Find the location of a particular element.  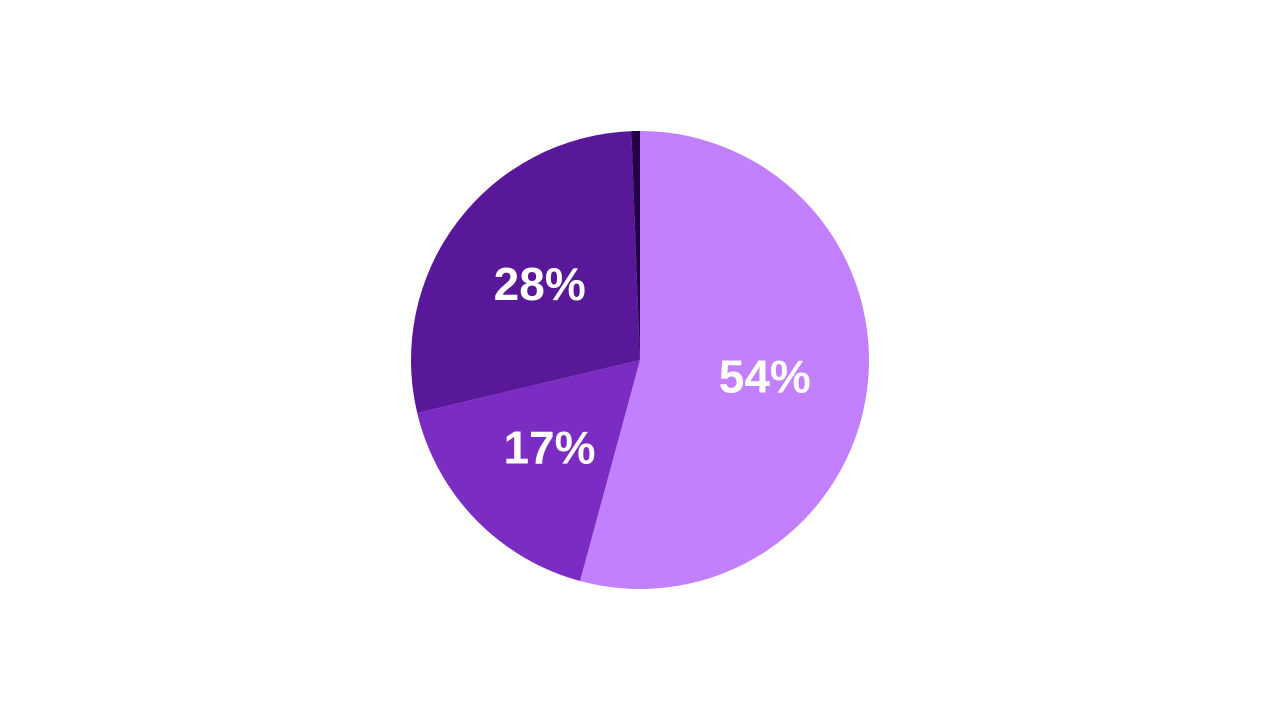

pie-slice-label-1: 54% is located at coordinates (765, 377).